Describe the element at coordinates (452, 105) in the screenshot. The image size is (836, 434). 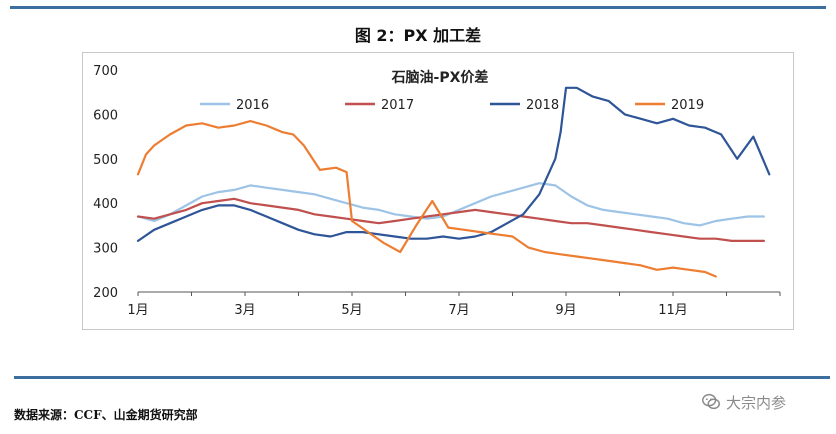
I see `legend: 2016 2017 2018 2019` at that location.